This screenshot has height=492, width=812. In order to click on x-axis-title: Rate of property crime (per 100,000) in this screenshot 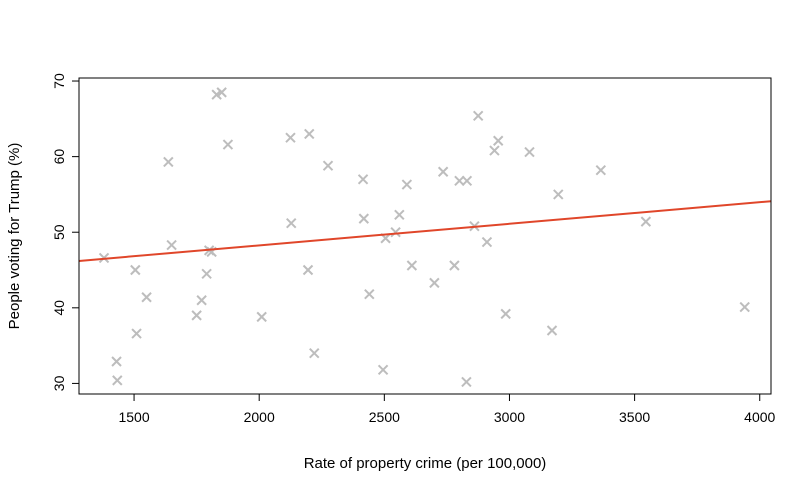, I will do `click(425, 463)`.